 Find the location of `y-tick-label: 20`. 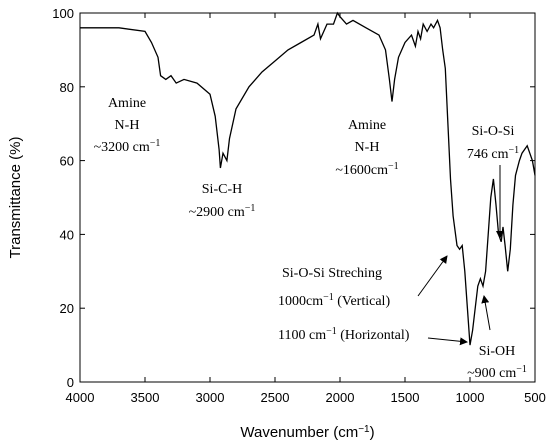

y-tick-label: 20 is located at coordinates (67, 308).